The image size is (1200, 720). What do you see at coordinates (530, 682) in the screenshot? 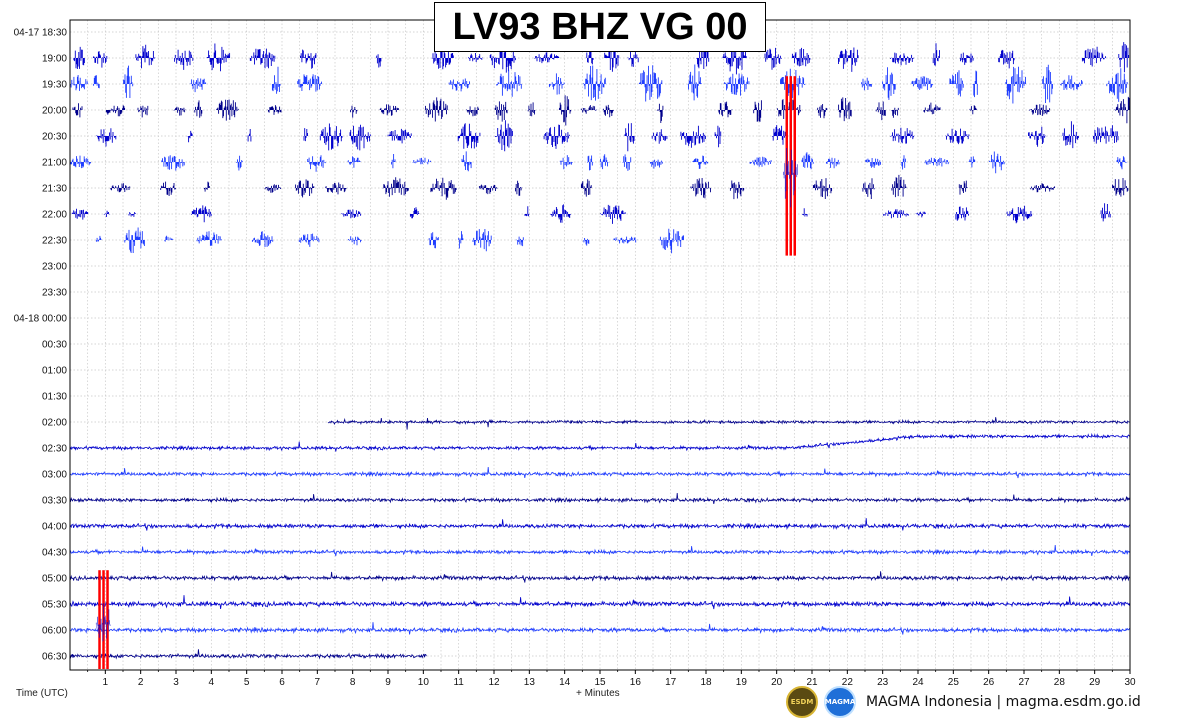
I see `x-tick-label: 13` at bounding box center [530, 682].